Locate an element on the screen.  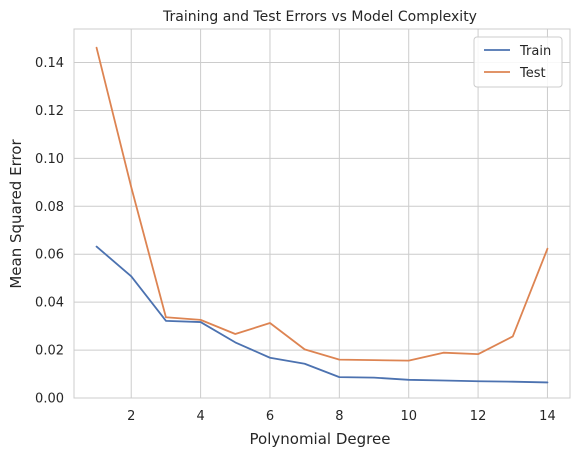
x-tick-label: 8 is located at coordinates (339, 416).